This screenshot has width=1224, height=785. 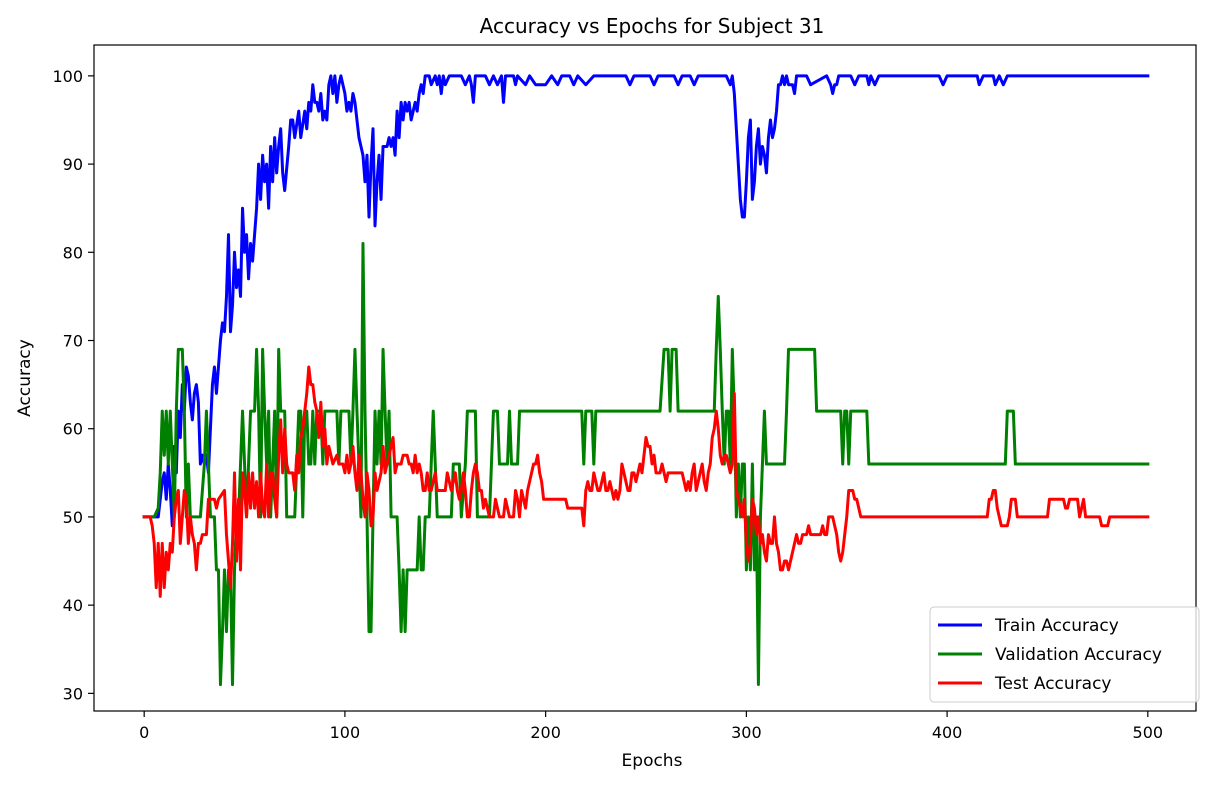 What do you see at coordinates (947, 732) in the screenshot?
I see `x-tick-label: 400` at bounding box center [947, 732].